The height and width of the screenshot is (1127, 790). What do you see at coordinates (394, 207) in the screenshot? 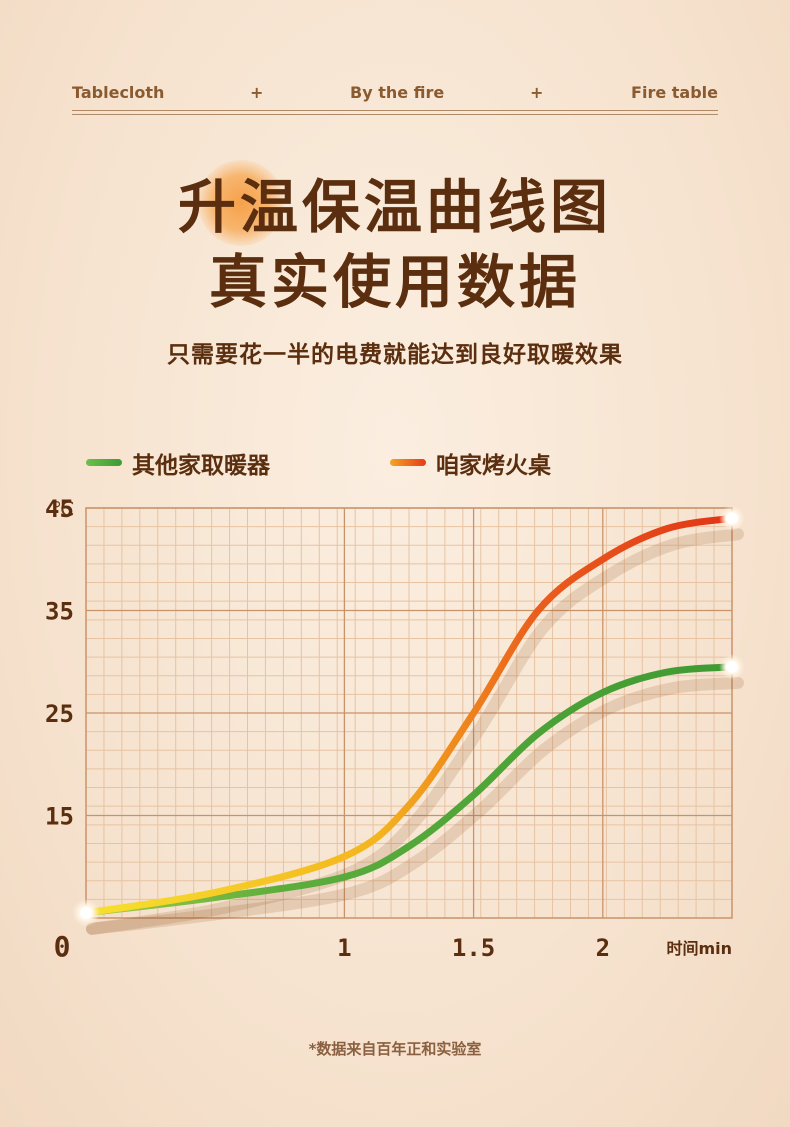
I see `page-title: 升温保温曲线图` at bounding box center [394, 207].